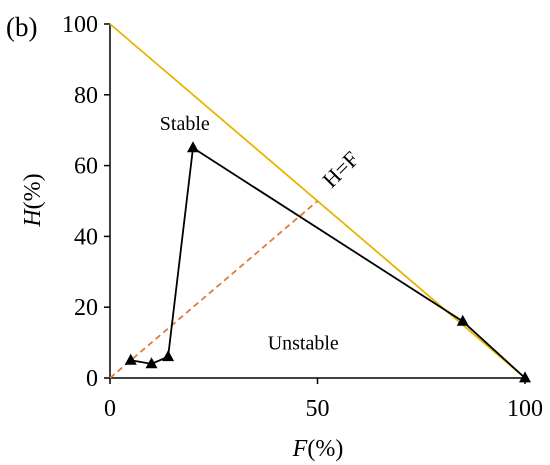  I want to click on y-axis-label: H(%), so click(33, 200).